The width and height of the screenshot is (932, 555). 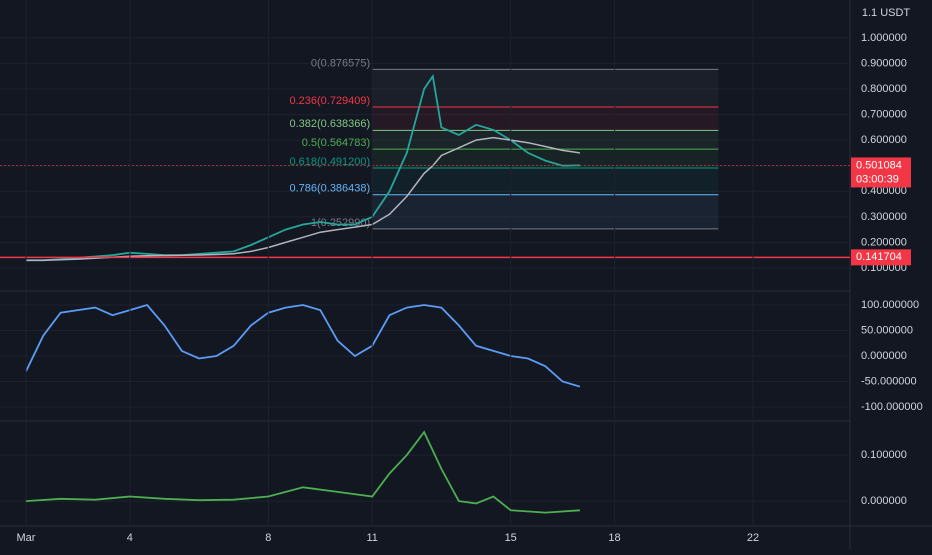 I want to click on y-tick-label: 0.600000, so click(x=884, y=140).